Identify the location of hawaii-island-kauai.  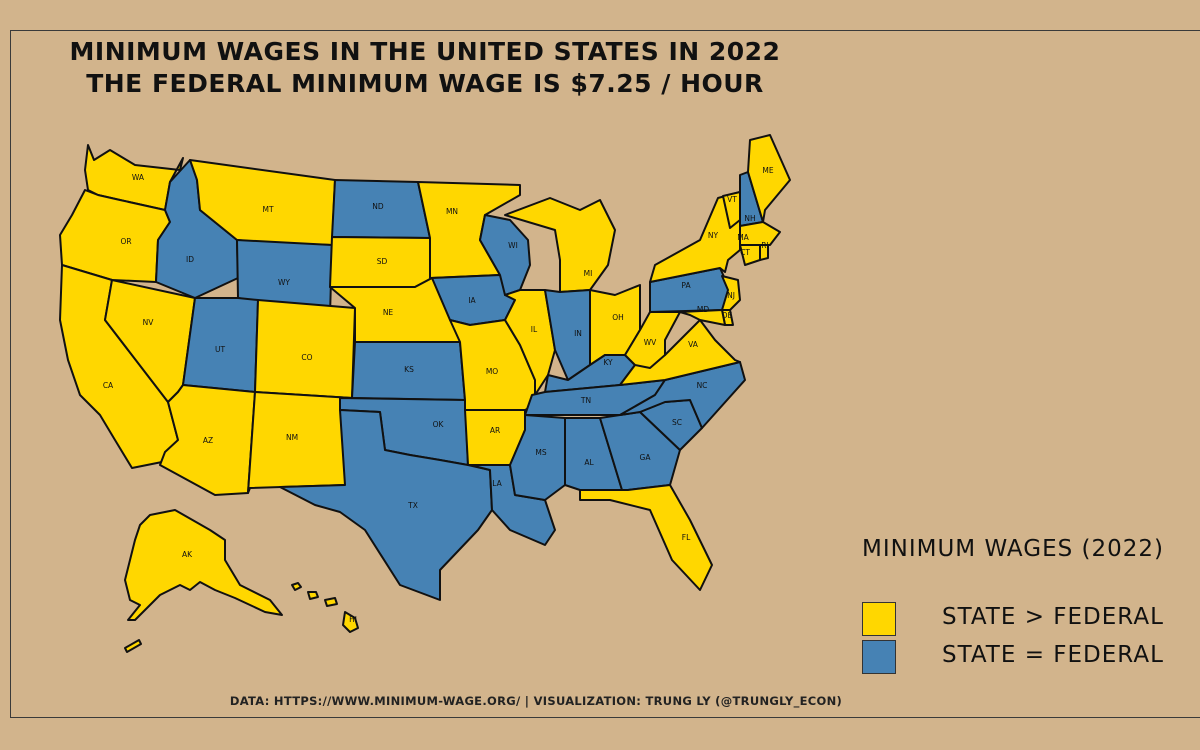
(296, 586).